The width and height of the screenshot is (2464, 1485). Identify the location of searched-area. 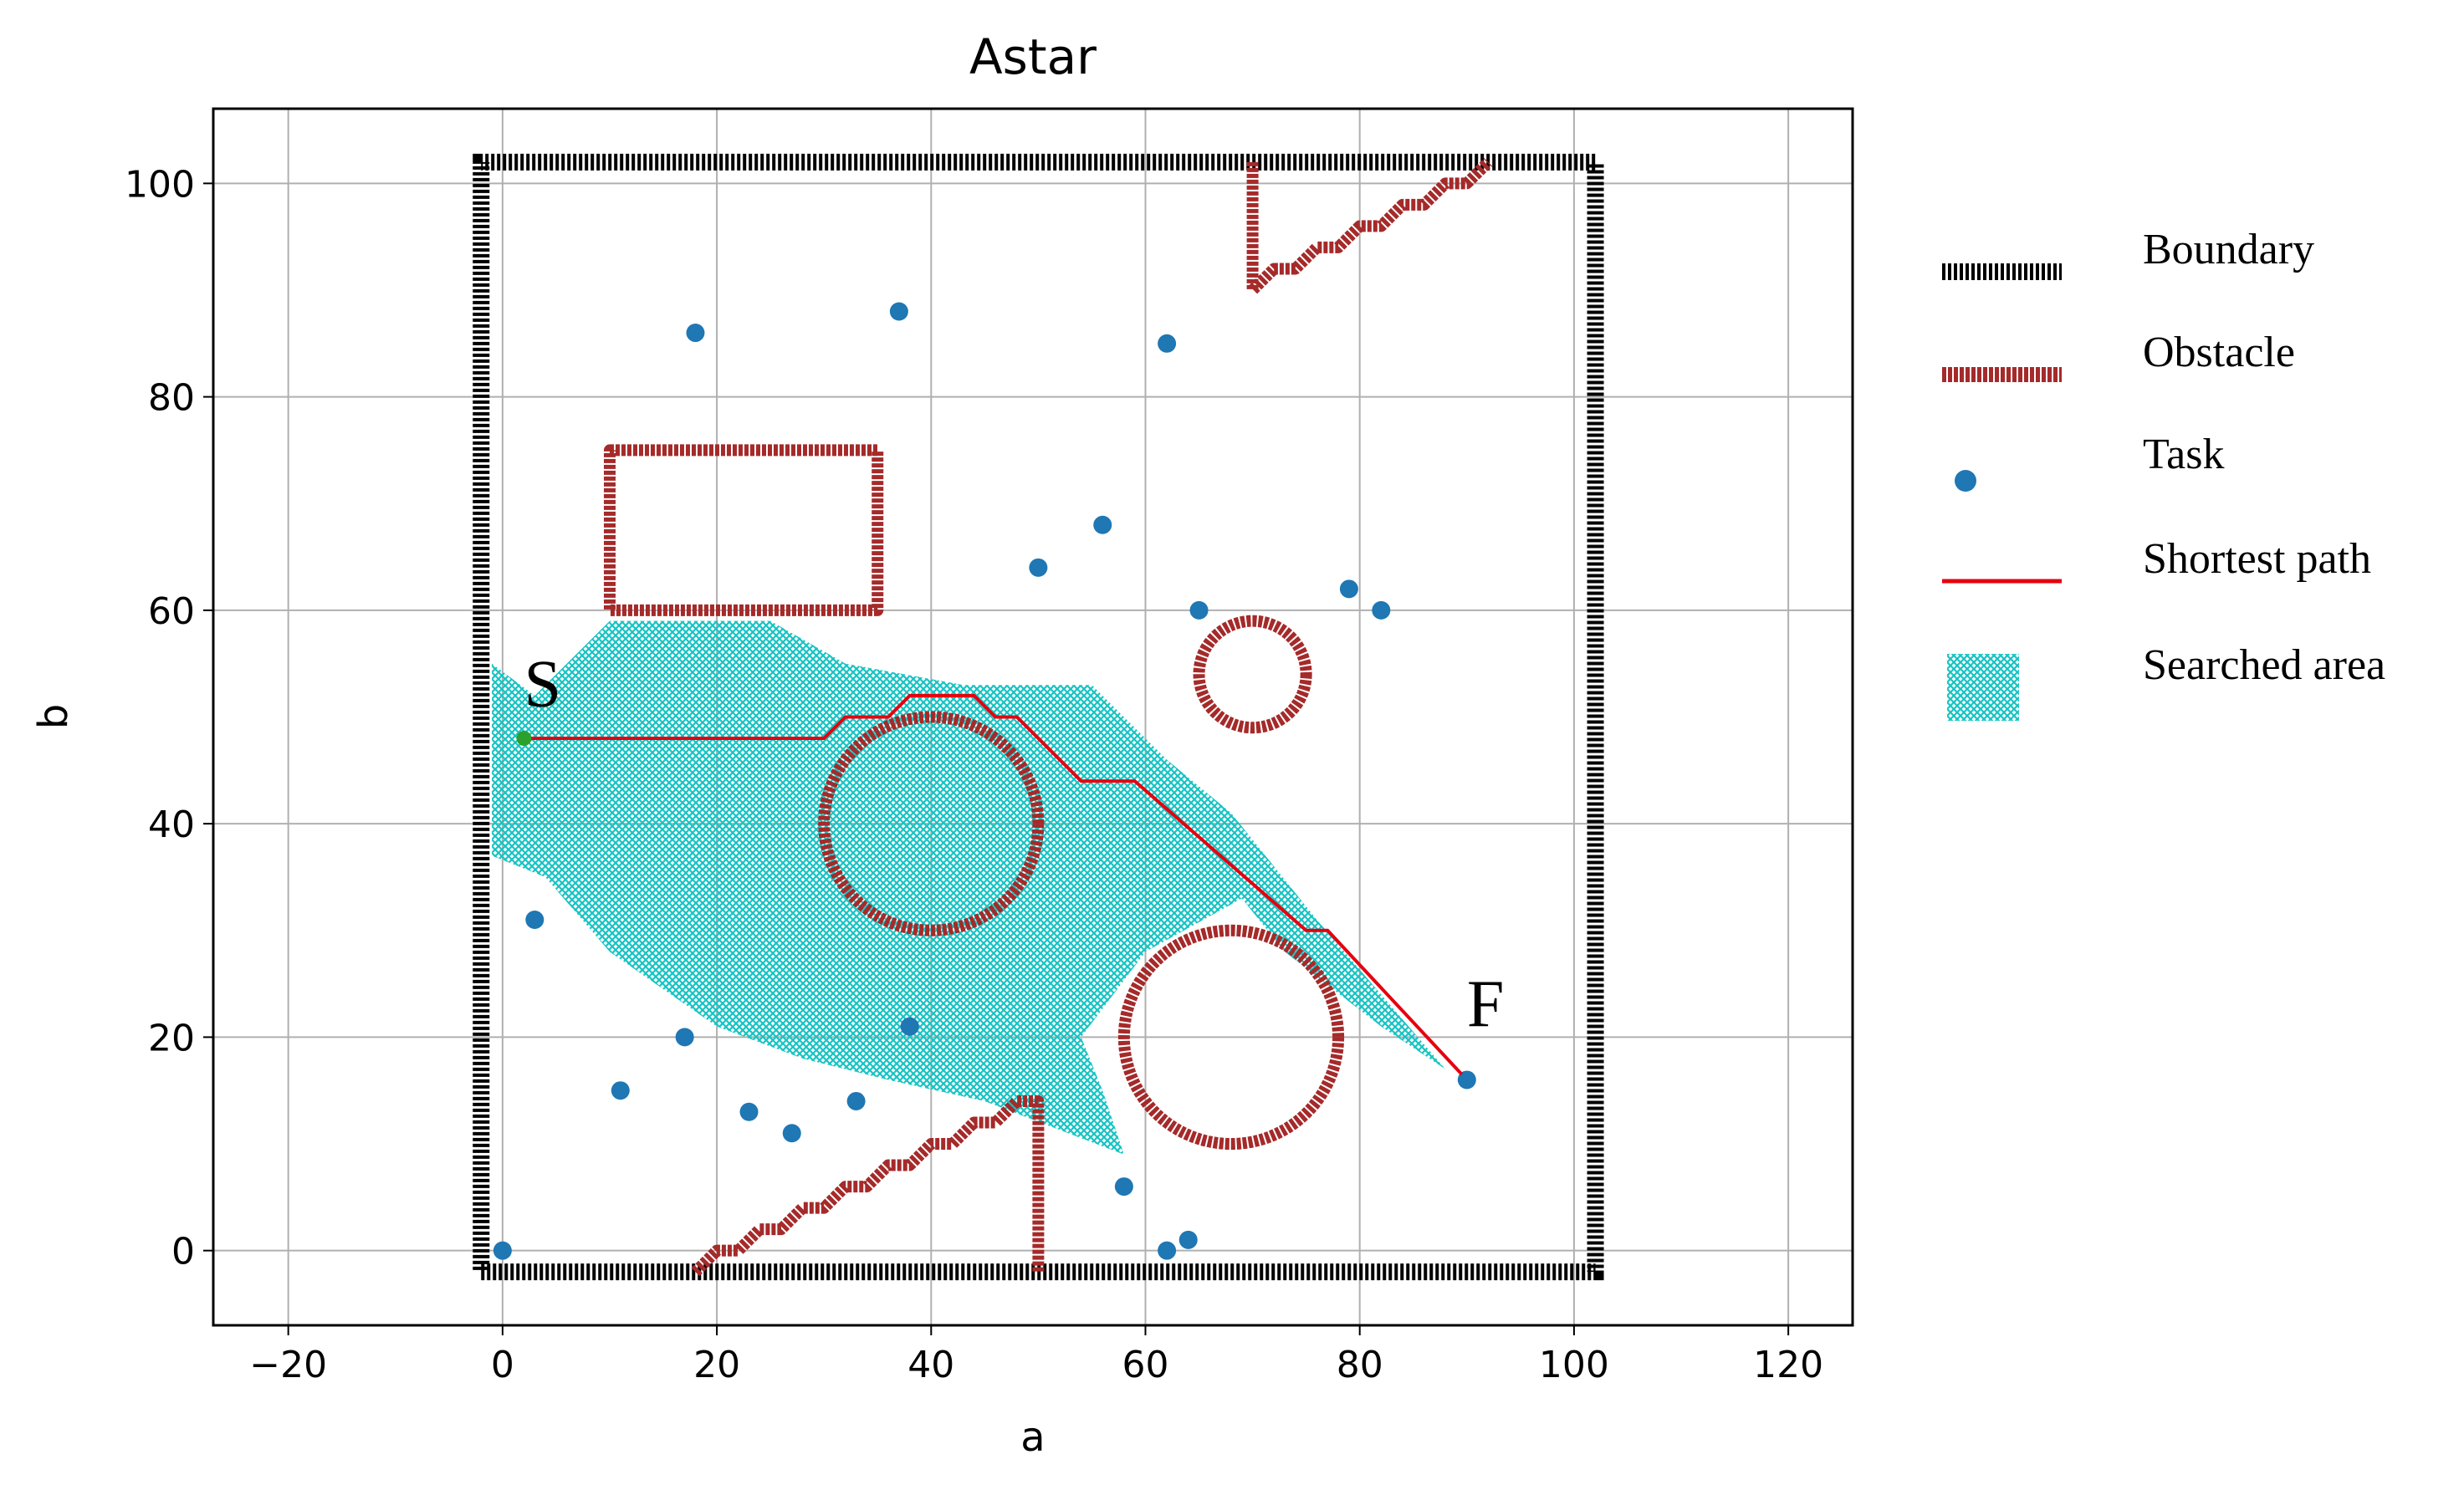
(969, 887).